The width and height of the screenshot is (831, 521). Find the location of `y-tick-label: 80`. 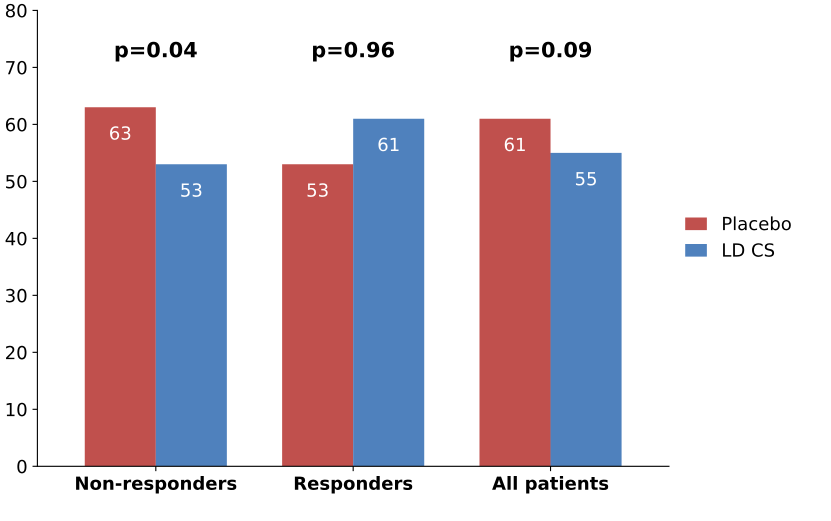

y-tick-label: 80 is located at coordinates (16, 11).